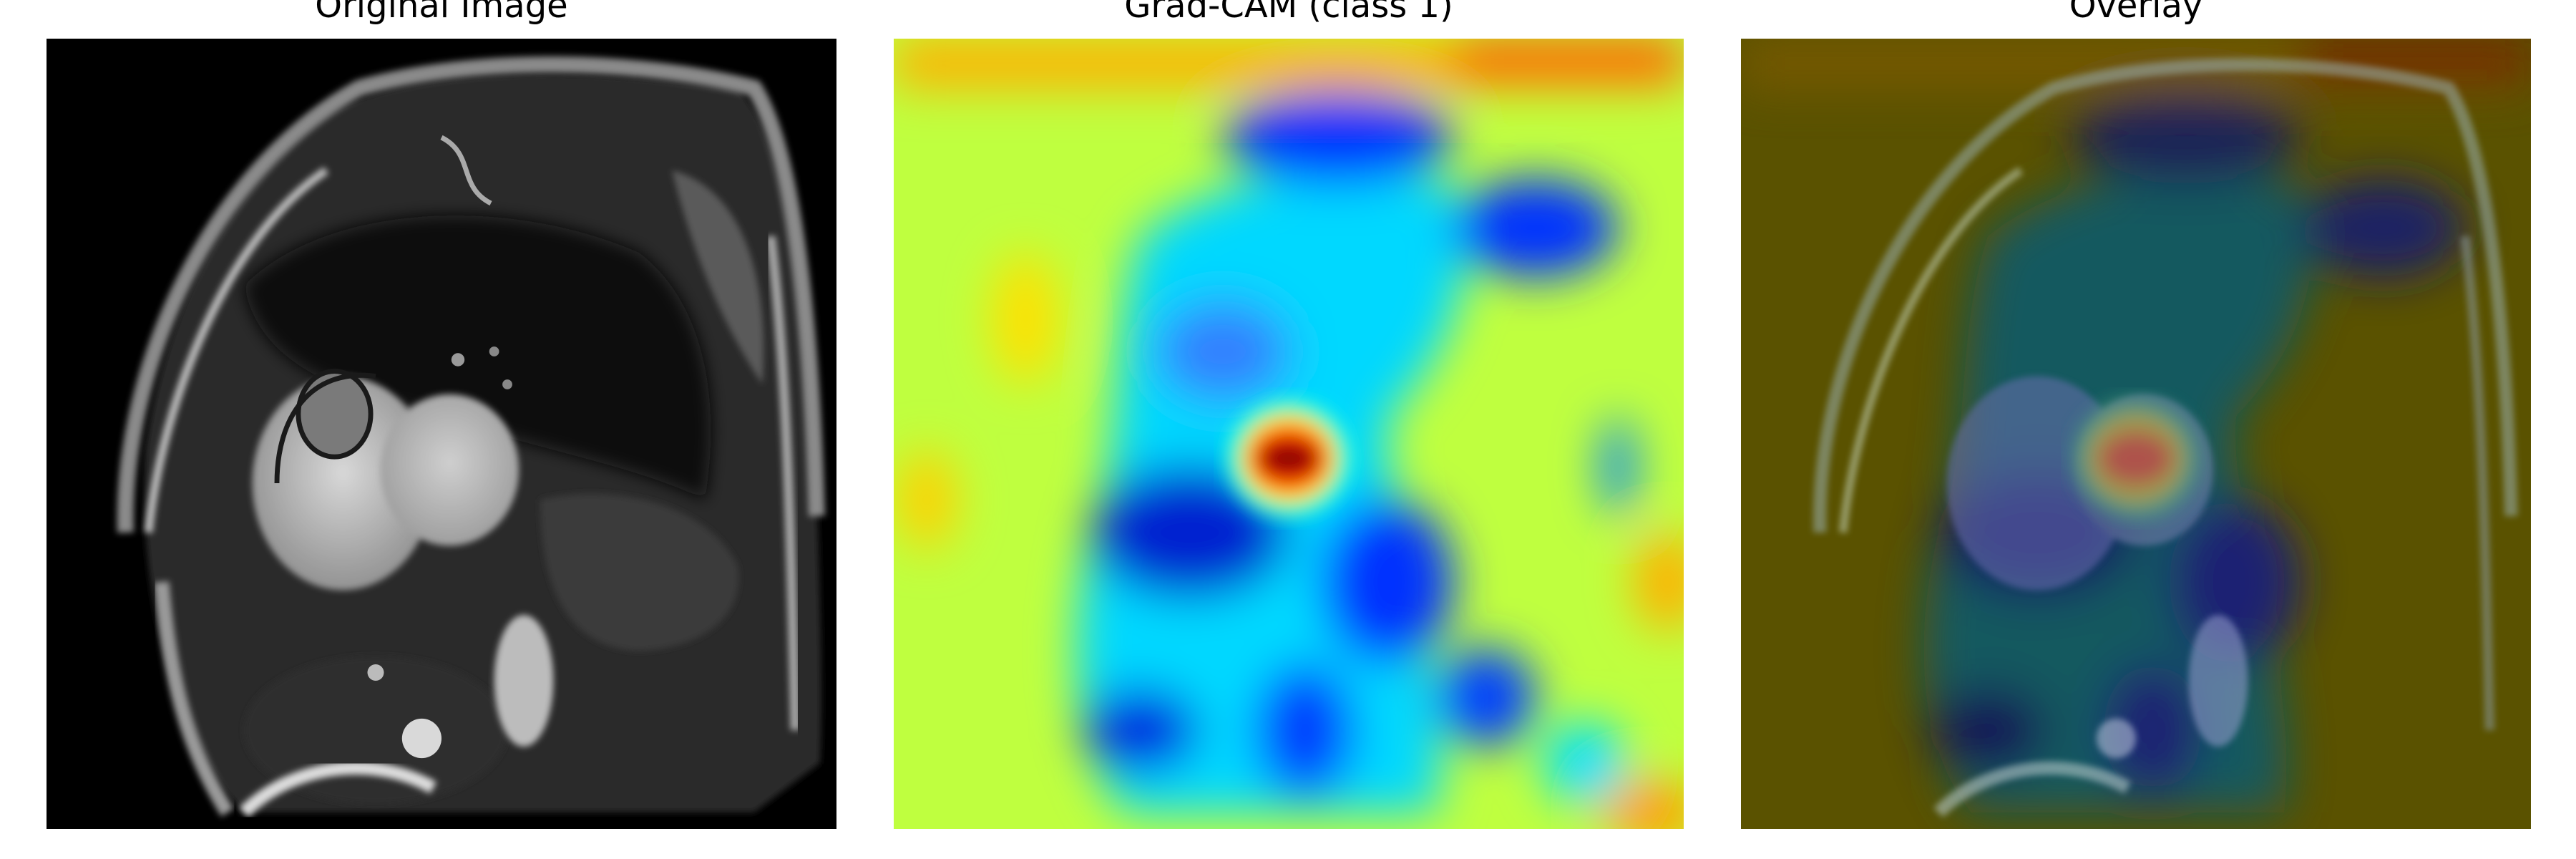 This screenshot has width=2576, height=859. What do you see at coordinates (442, 13) in the screenshot?
I see `panel-title-original: Original Image` at bounding box center [442, 13].